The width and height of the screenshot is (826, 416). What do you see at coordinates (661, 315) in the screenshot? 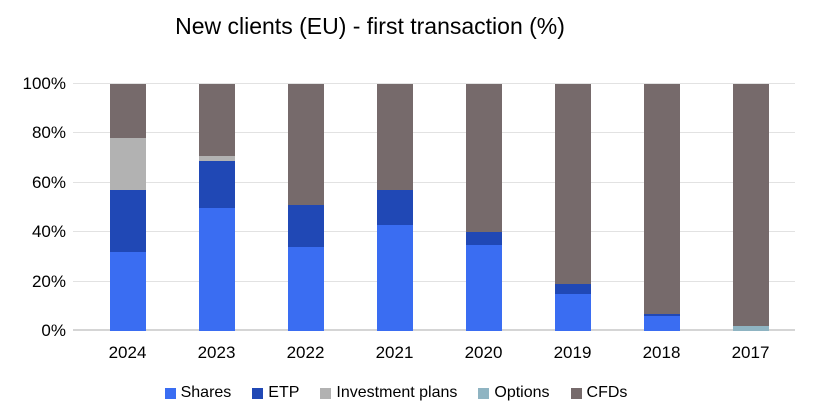
I see `bar-segment-etp-2018` at bounding box center [661, 315].